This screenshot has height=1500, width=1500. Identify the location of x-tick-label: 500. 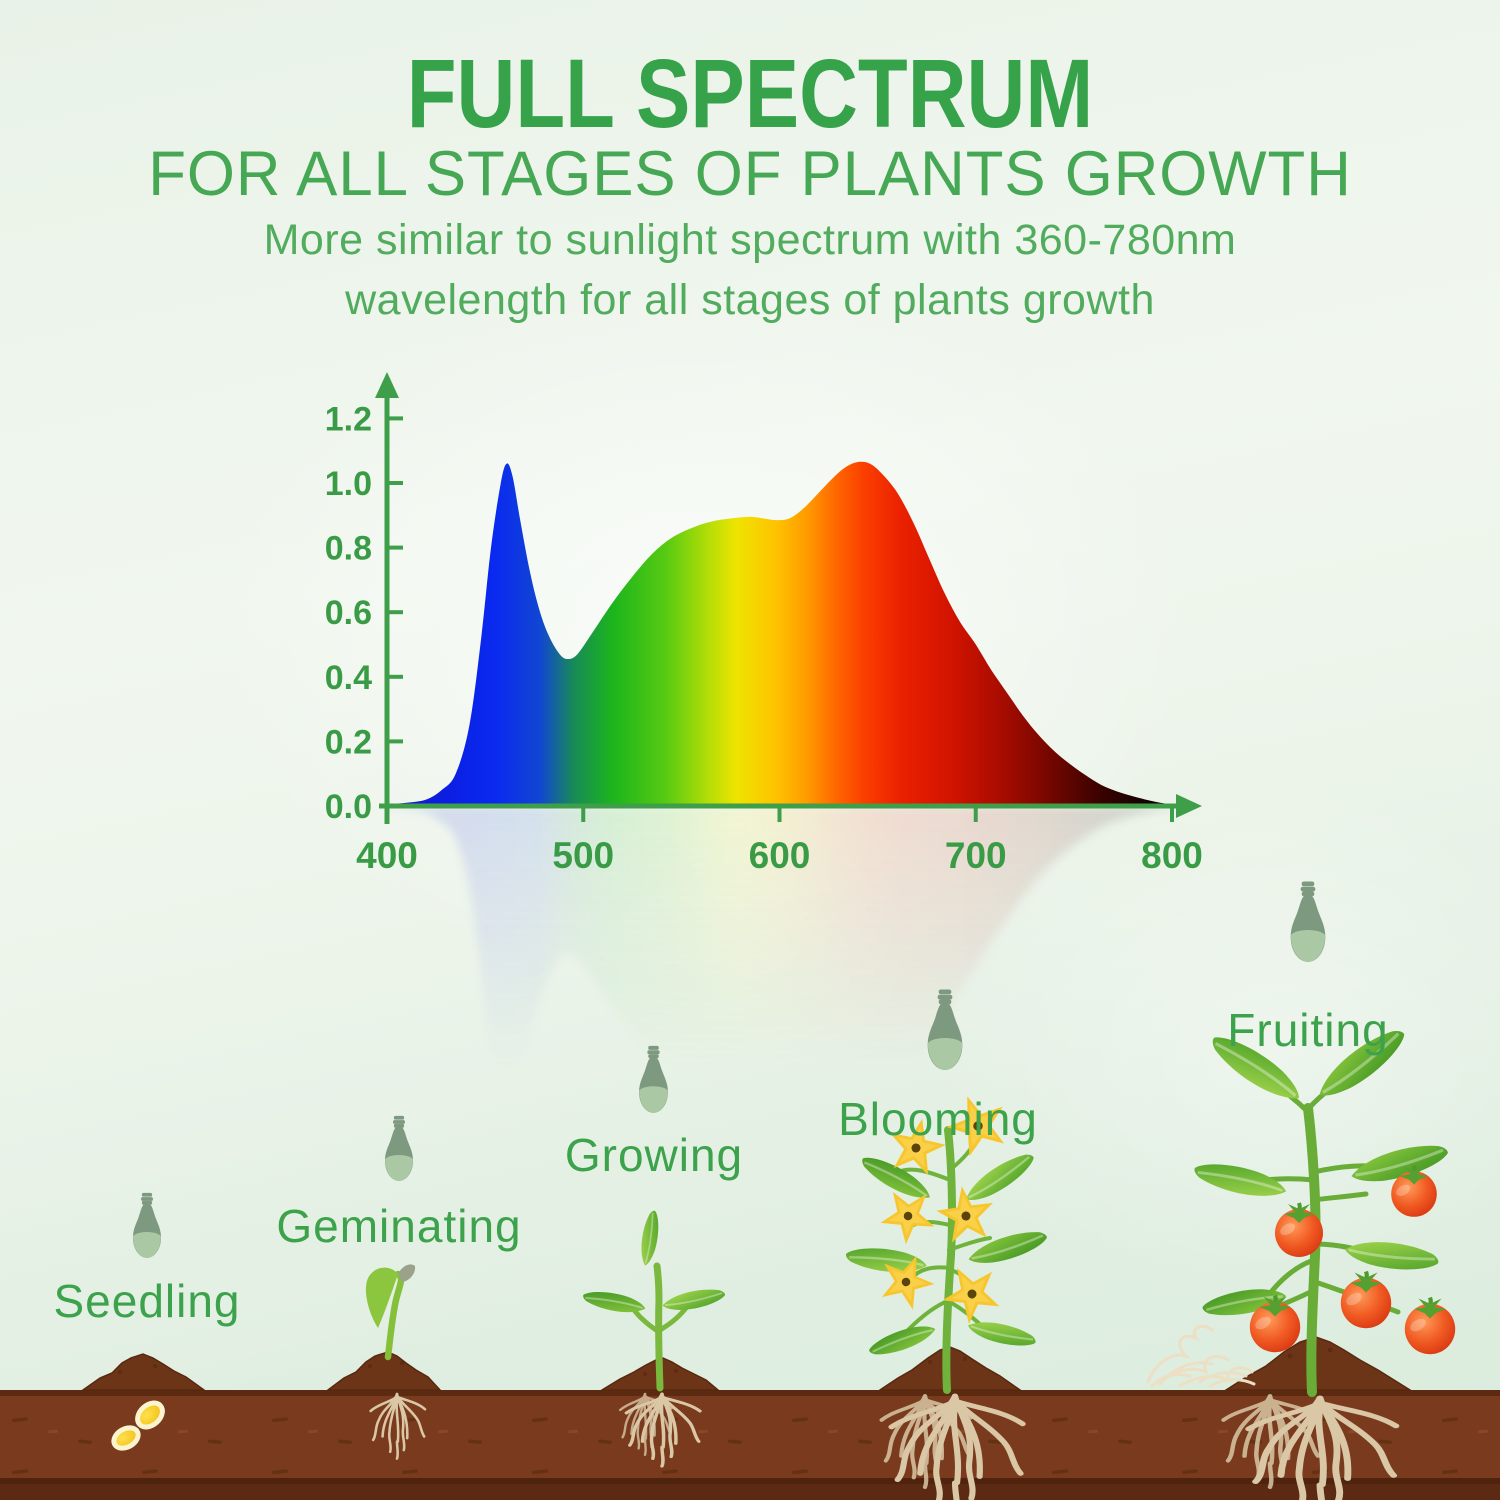
(583, 855).